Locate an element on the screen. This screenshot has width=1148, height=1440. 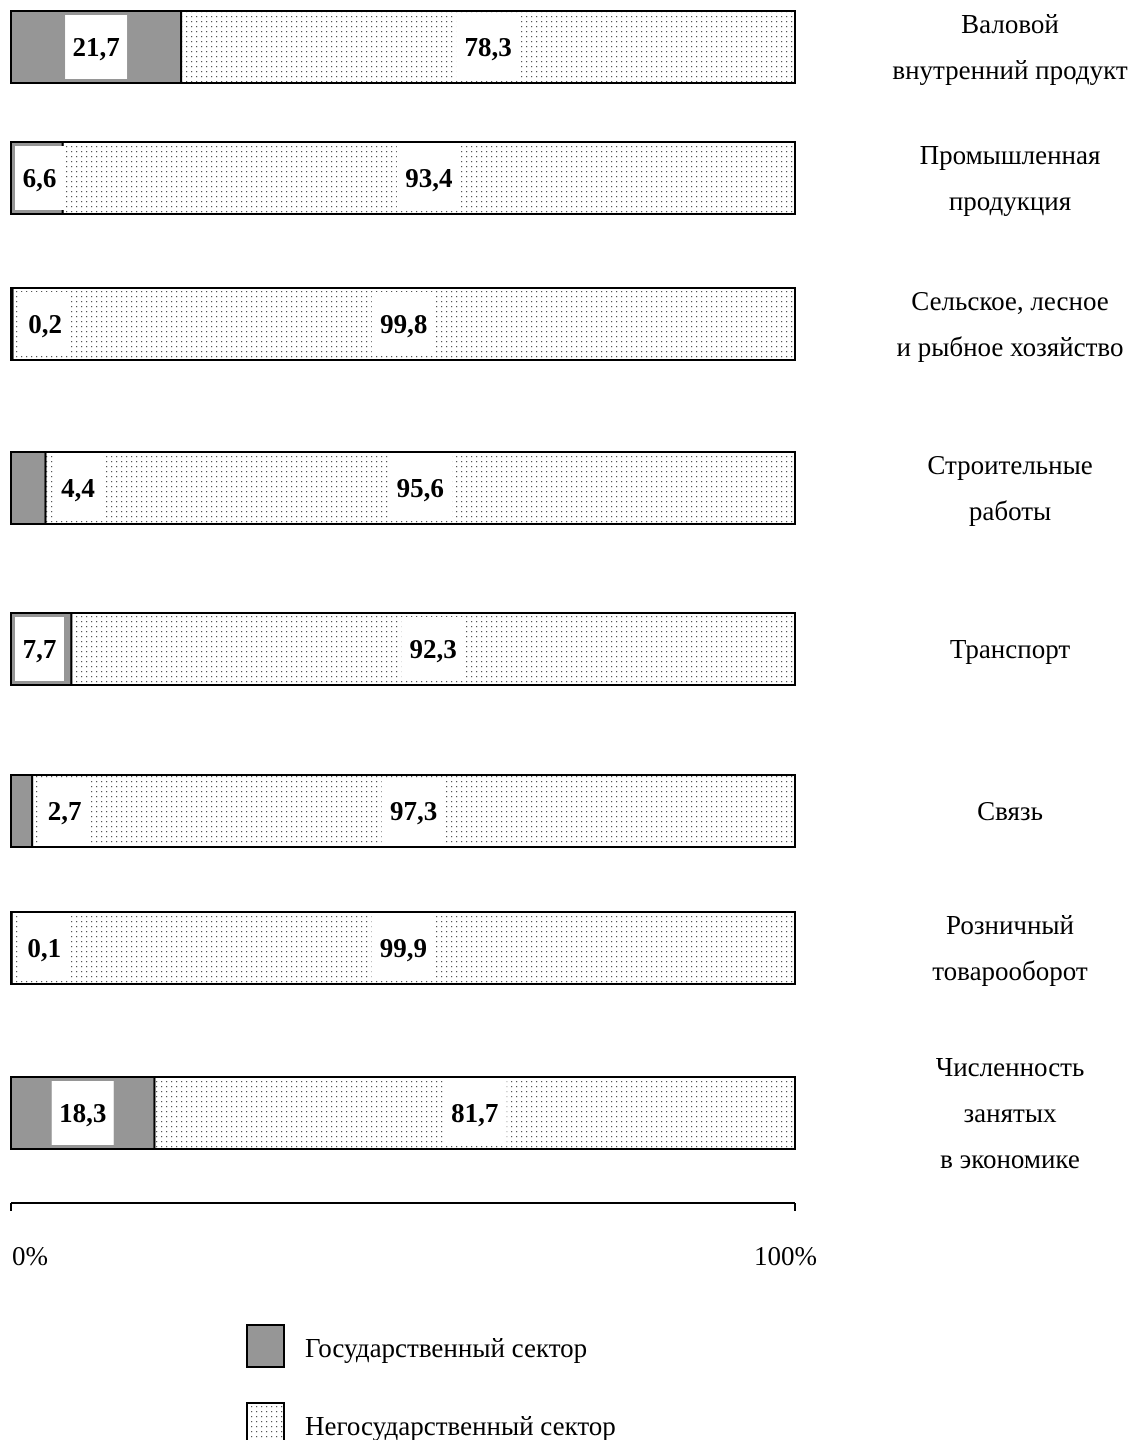
legend-label: Негосударственный сектор is located at coordinates (460, 1425).